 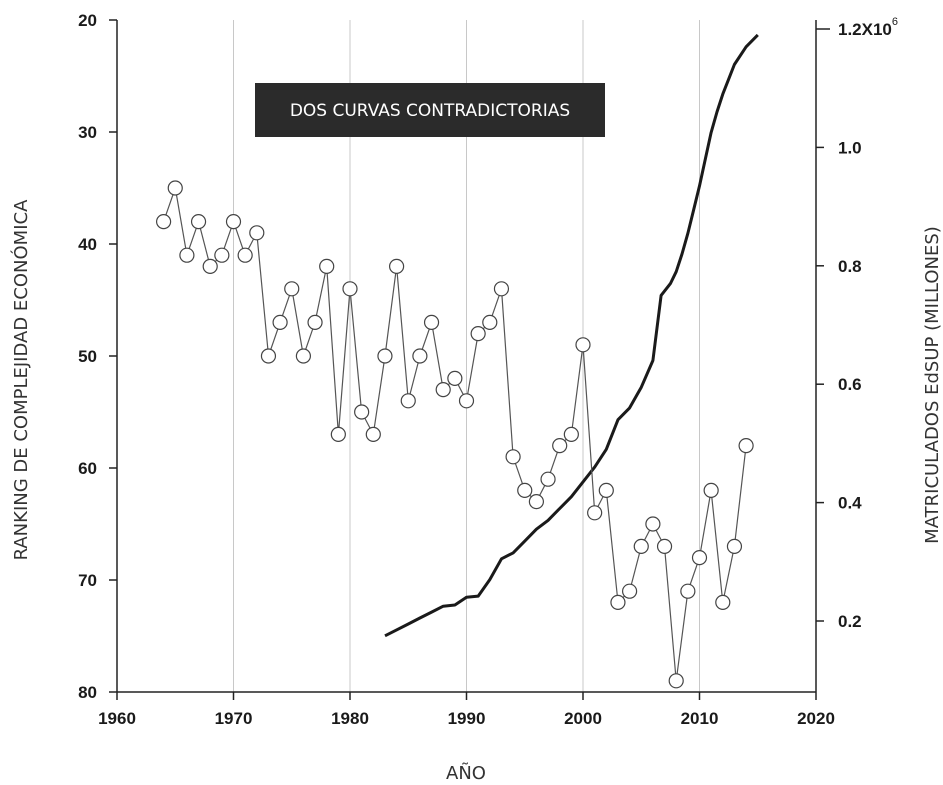 I want to click on x-tick-label: 1970, so click(x=234, y=718).